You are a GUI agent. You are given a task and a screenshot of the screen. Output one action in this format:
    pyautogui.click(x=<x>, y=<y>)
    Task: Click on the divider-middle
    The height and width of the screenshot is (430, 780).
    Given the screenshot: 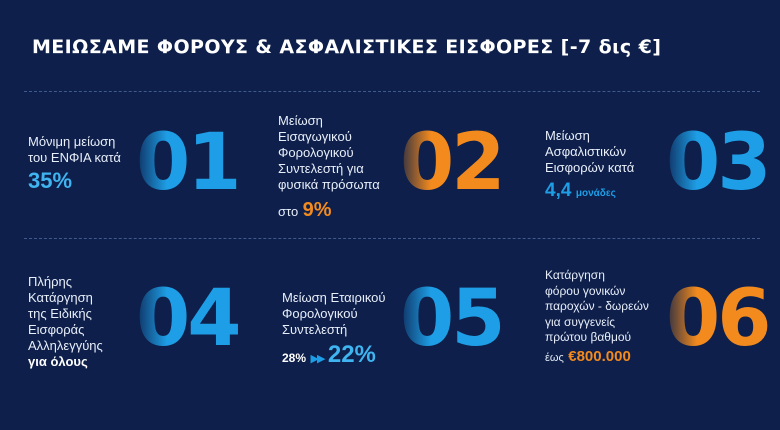 What is the action you would take?
    pyautogui.click(x=392, y=238)
    